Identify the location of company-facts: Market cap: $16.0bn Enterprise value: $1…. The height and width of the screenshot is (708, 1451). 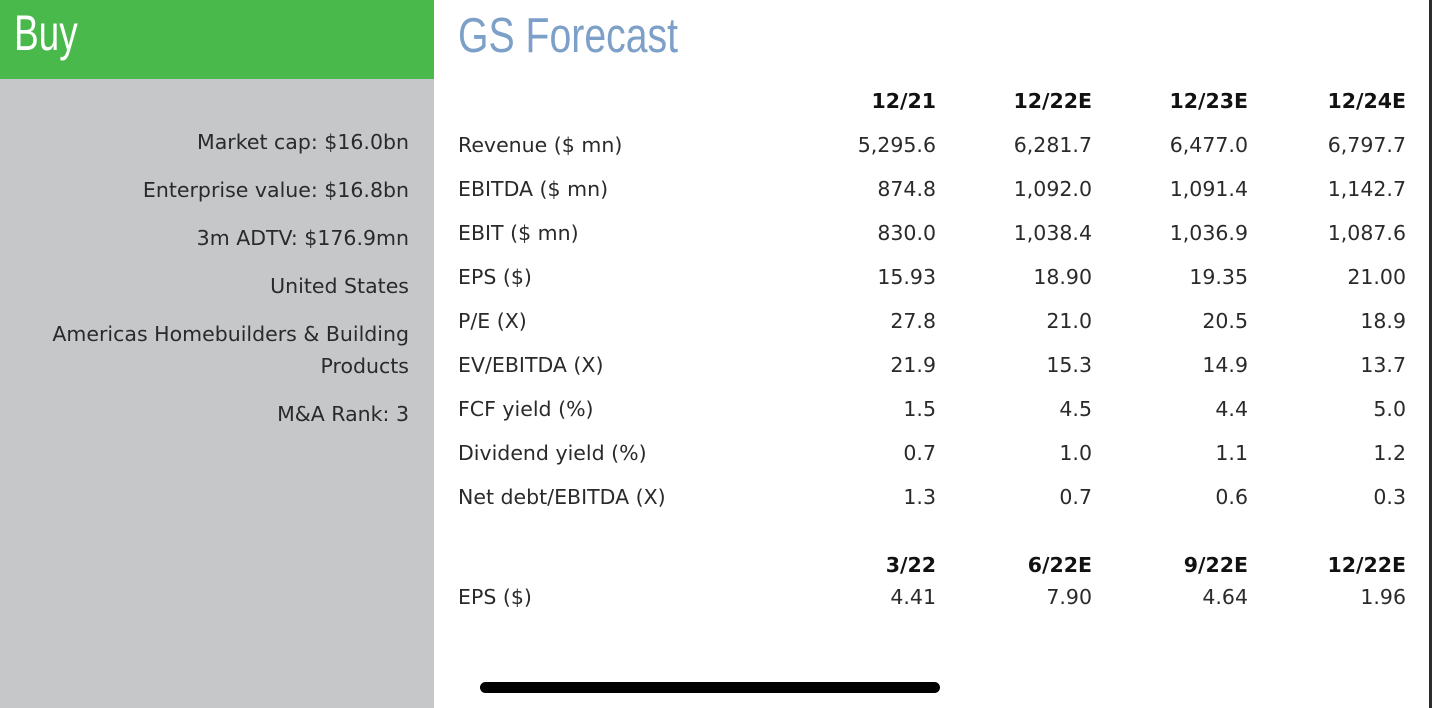
(209, 286).